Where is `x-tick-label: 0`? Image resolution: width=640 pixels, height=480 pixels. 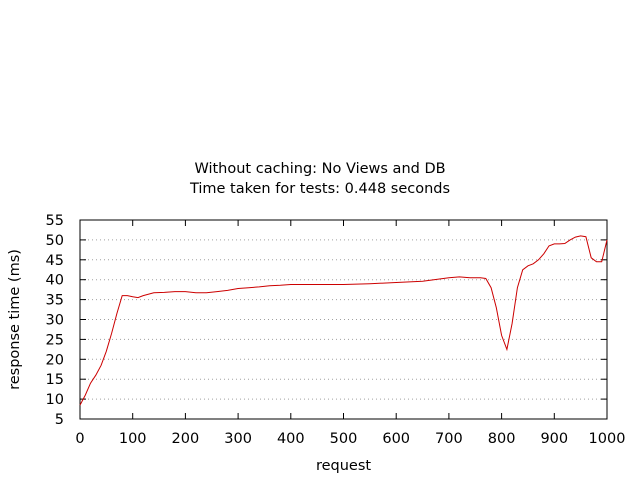
x-tick-label: 0 is located at coordinates (79, 439).